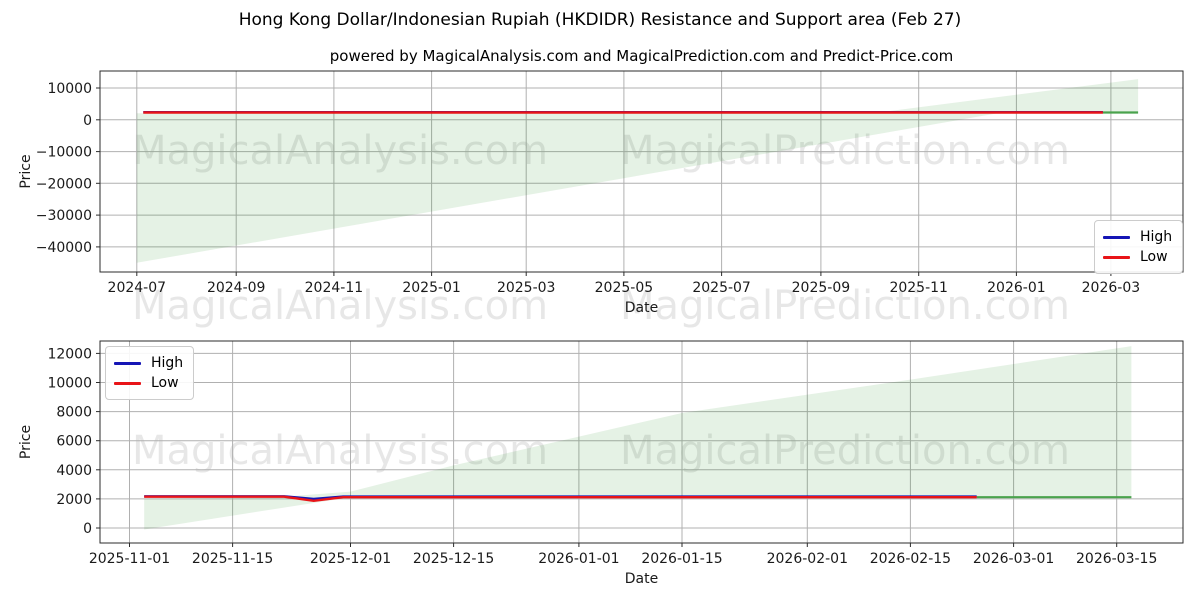 The height and width of the screenshot is (600, 1200). Describe the element at coordinates (74, 471) in the screenshot. I see `y-tick-label: 4000` at that location.